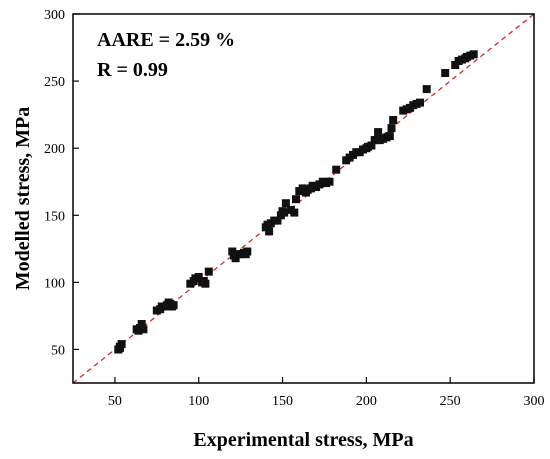 This screenshot has width=550, height=459. I want to click on y-tick-label-4: 250, so click(54, 82).